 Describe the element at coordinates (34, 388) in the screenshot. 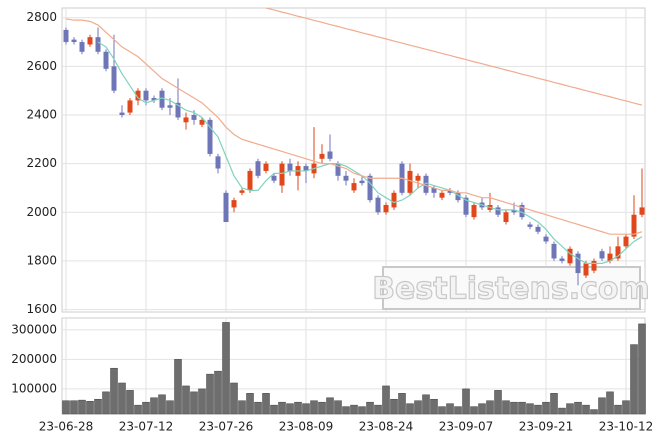

I see `y-tick-label: 100000` at that location.